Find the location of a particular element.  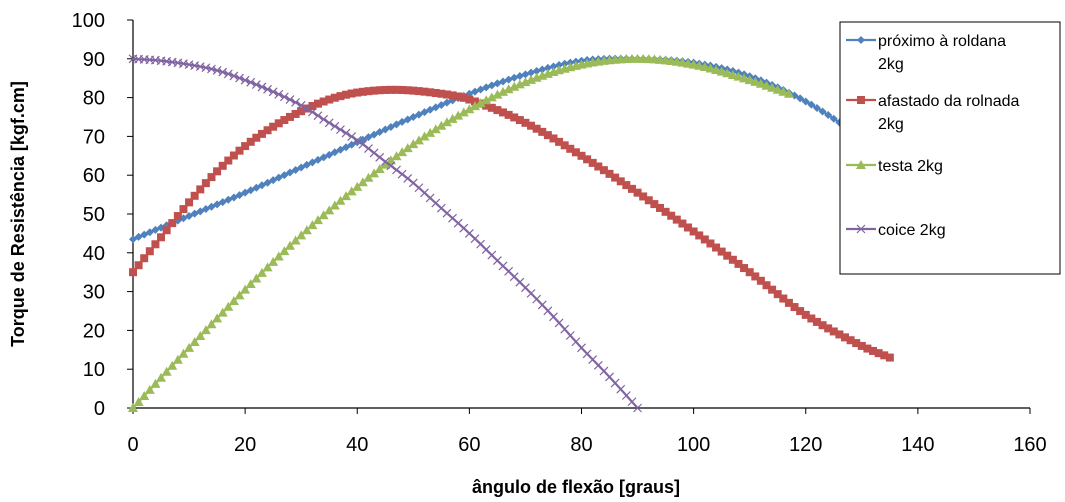

x-tick-label: 140 is located at coordinates (917, 445).